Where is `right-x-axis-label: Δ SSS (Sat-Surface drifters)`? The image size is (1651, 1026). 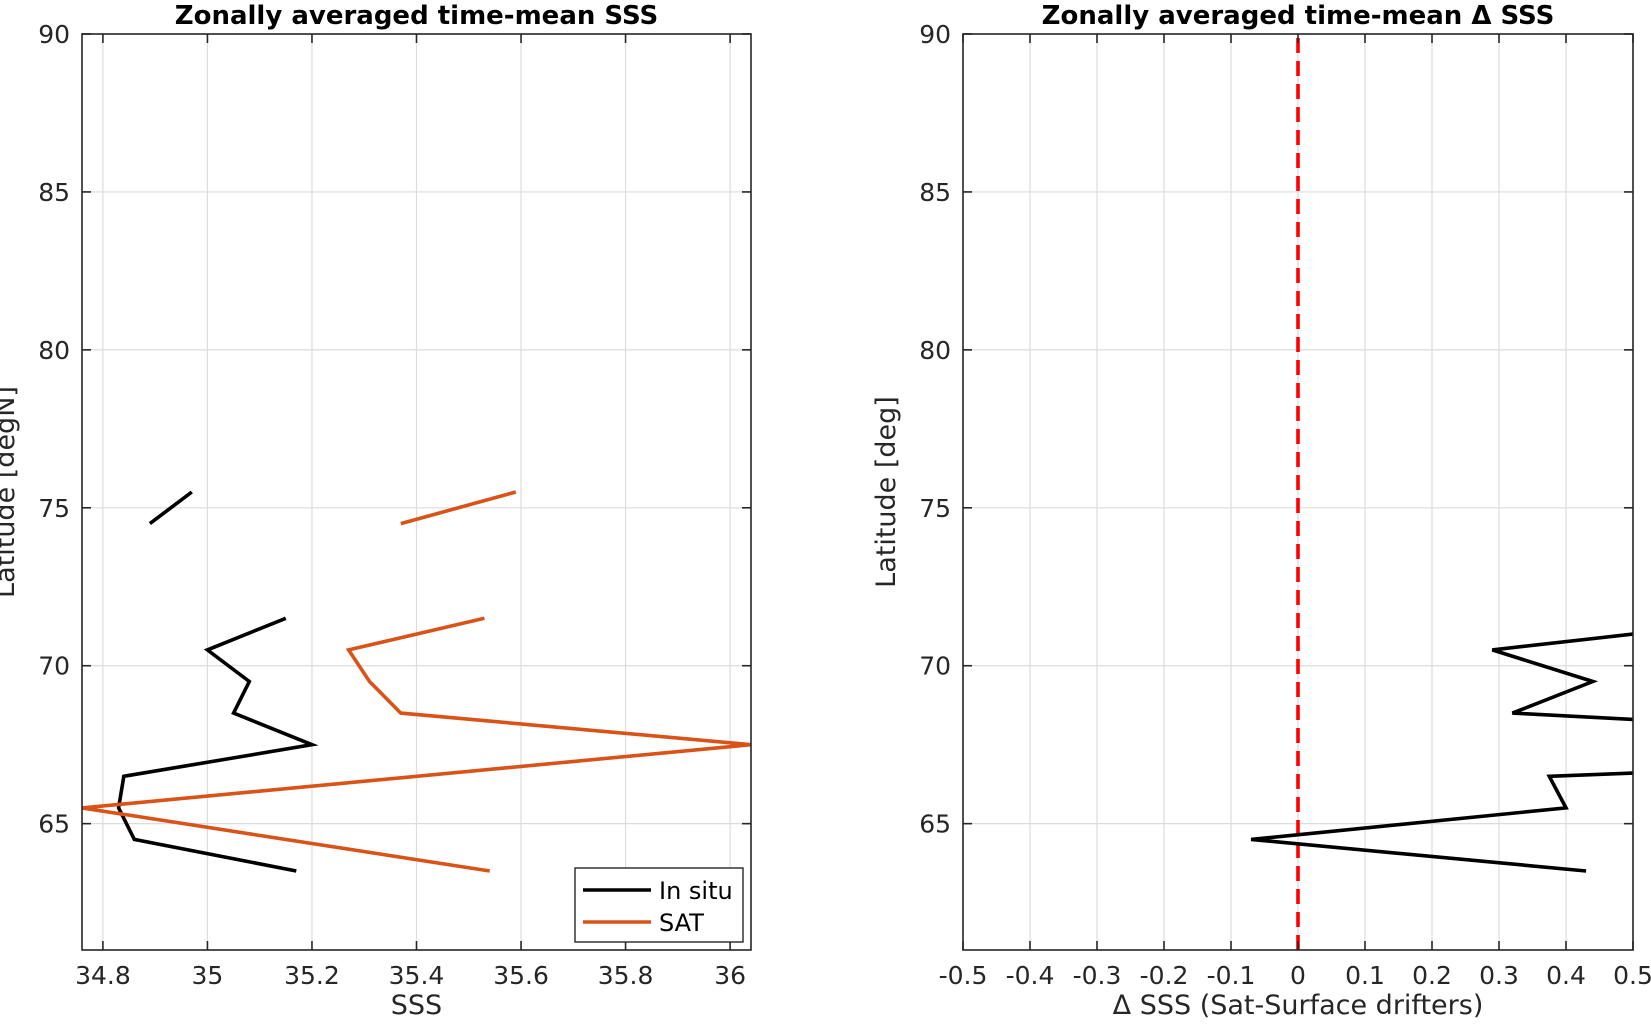 right-x-axis-label: Δ SSS (Sat-Surface drifters) is located at coordinates (1298, 1005).